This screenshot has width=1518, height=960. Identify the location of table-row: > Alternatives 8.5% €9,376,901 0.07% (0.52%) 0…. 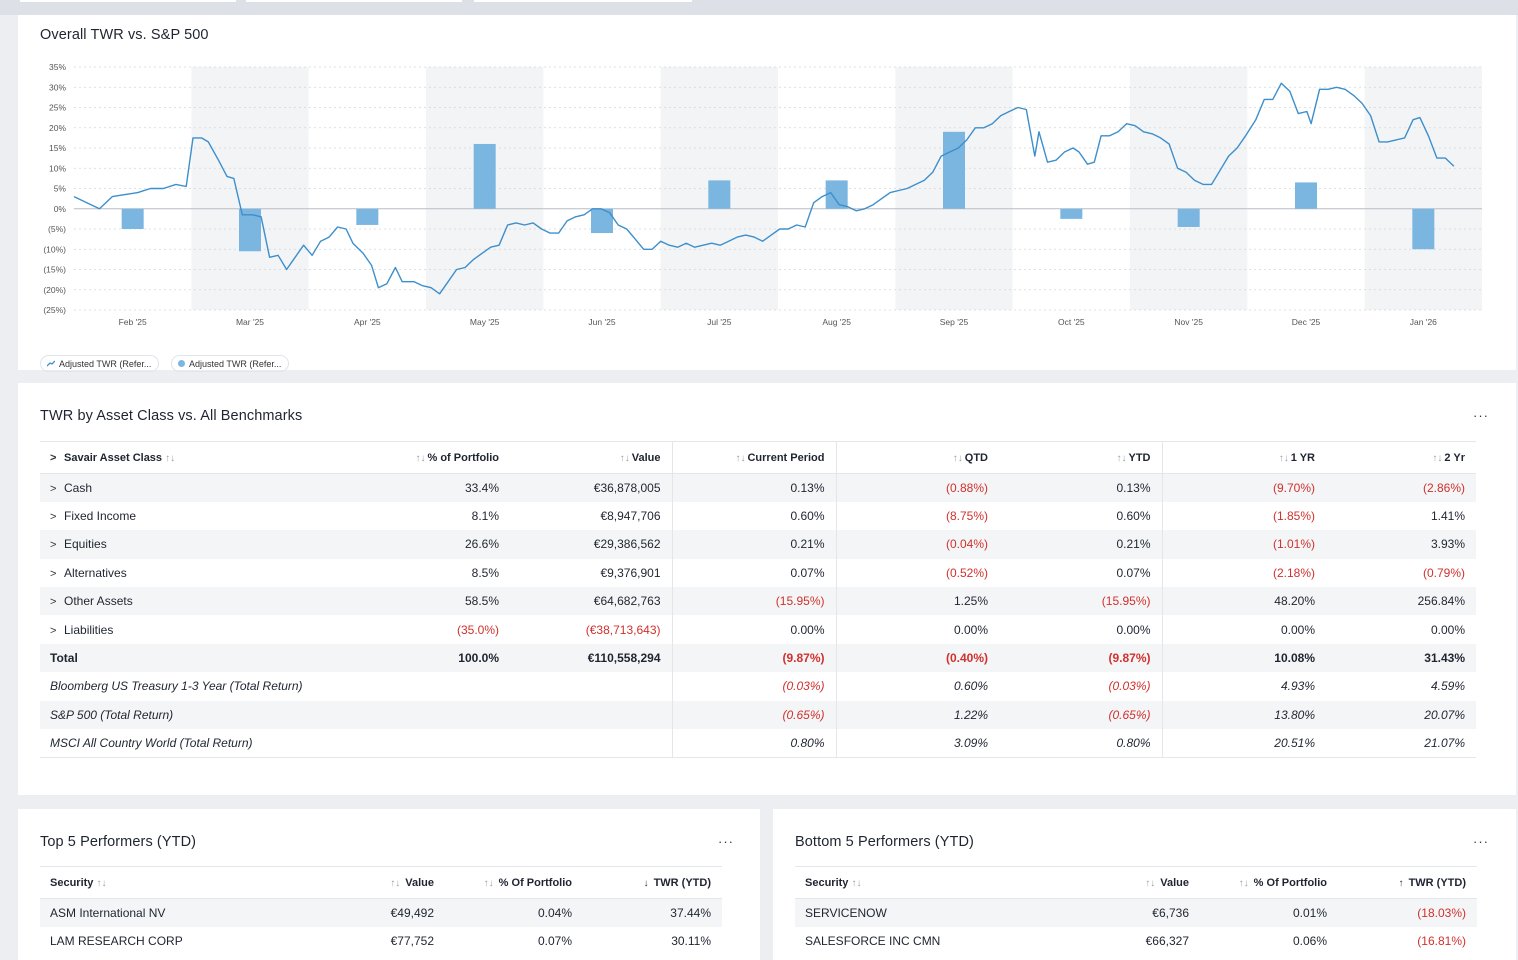
(758, 573).